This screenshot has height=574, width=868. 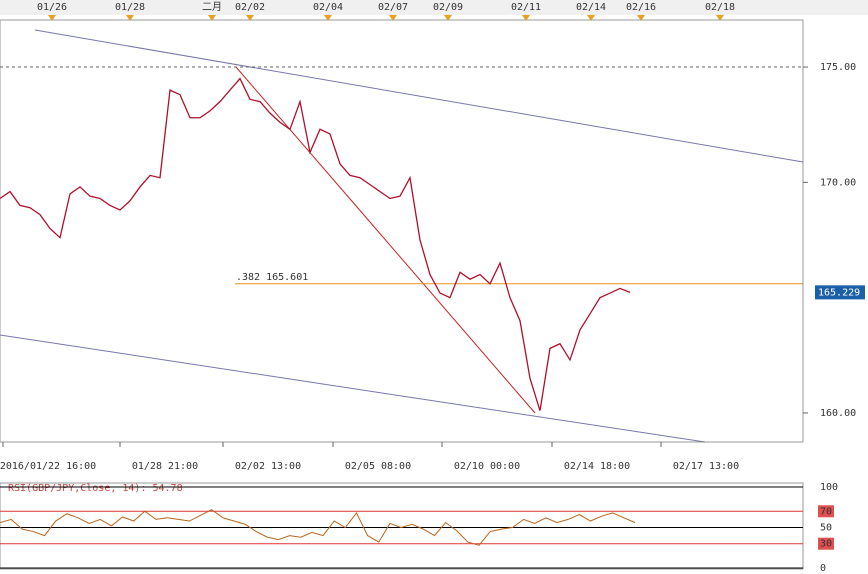 I want to click on y-tick-label: 170.00, so click(x=838, y=182).